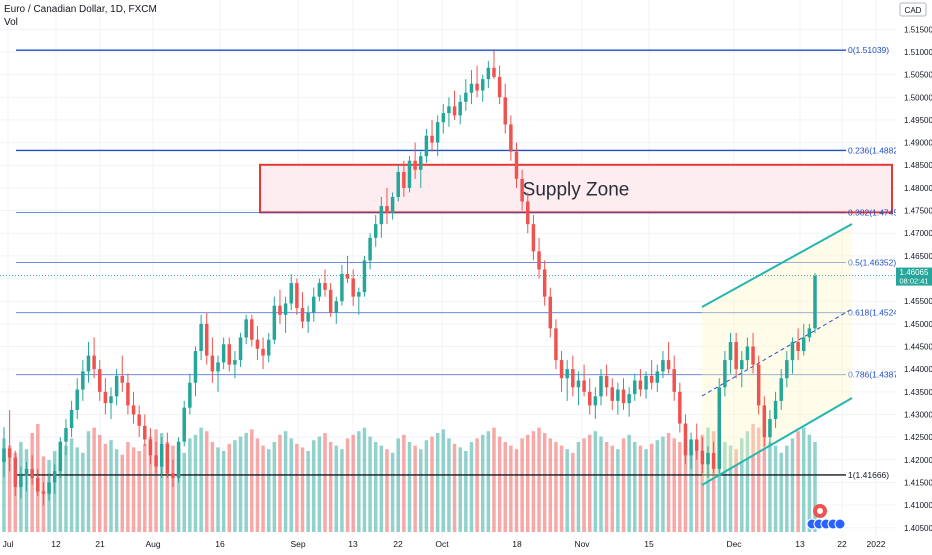 This screenshot has width=932, height=555. What do you see at coordinates (777, 441) in the screenshot?
I see `channel-lower-line` at bounding box center [777, 441].